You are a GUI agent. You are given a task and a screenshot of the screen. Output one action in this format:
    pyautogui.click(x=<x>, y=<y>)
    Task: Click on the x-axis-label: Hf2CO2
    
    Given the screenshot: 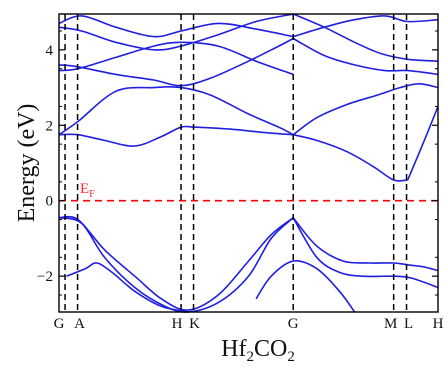 What is the action you would take?
    pyautogui.click(x=258, y=349)
    